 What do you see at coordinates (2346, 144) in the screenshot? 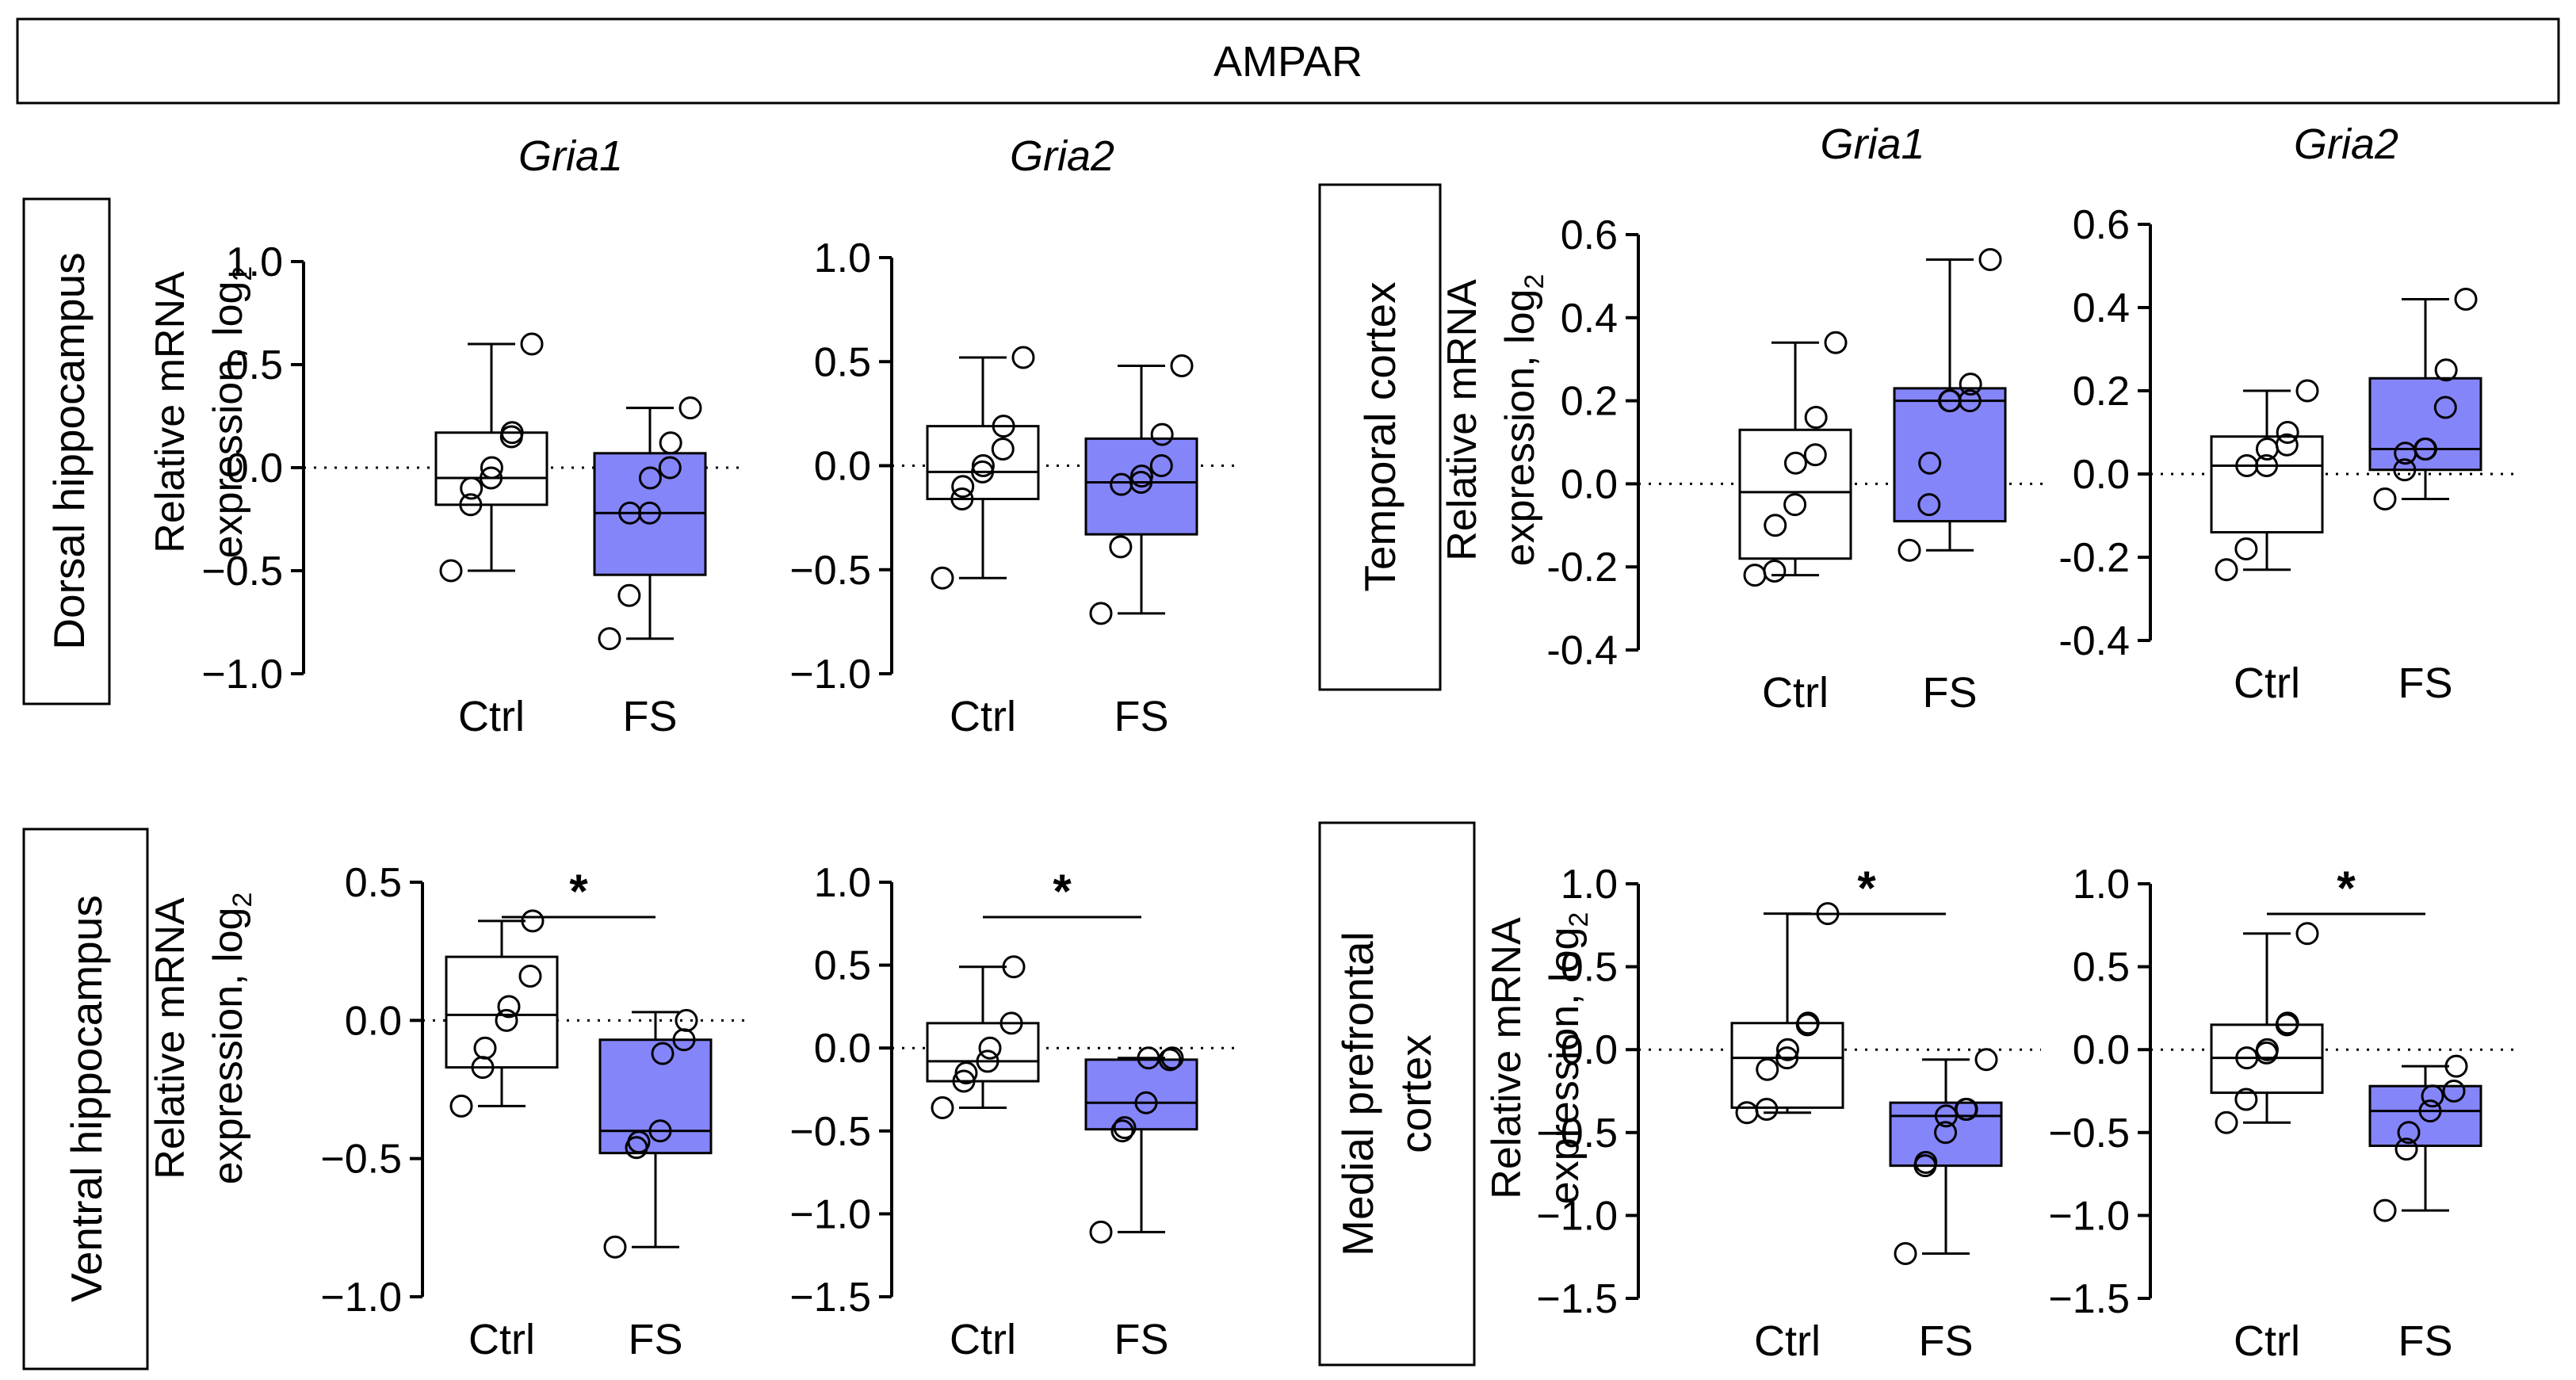
I see `panel-title: Gria2` at bounding box center [2346, 144].